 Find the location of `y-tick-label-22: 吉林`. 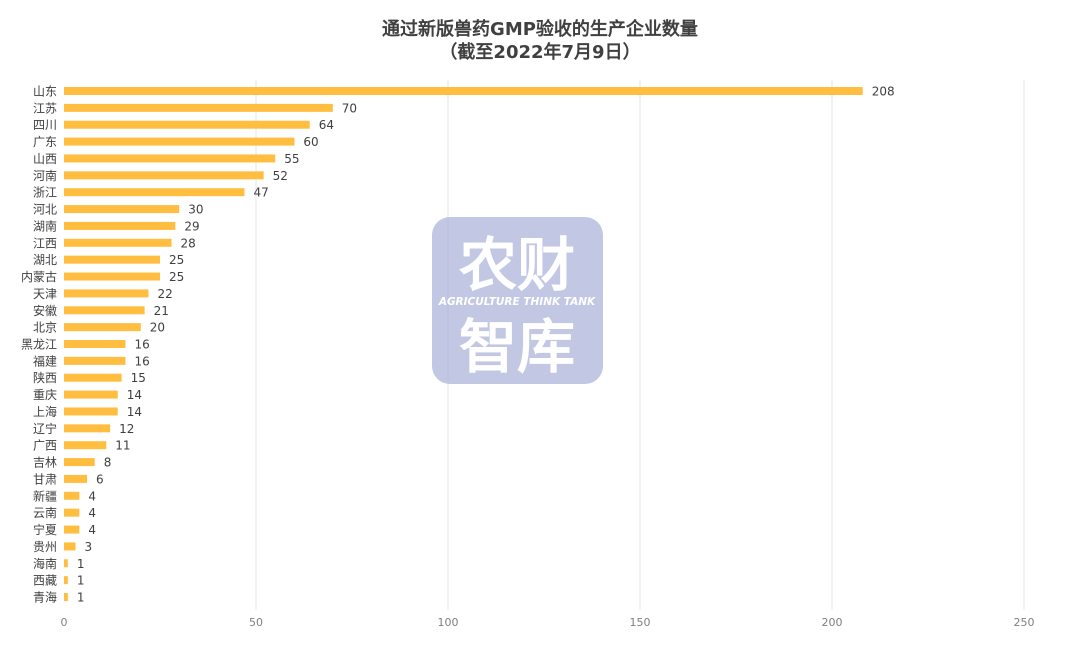

y-tick-label-22: 吉林 is located at coordinates (45, 463).